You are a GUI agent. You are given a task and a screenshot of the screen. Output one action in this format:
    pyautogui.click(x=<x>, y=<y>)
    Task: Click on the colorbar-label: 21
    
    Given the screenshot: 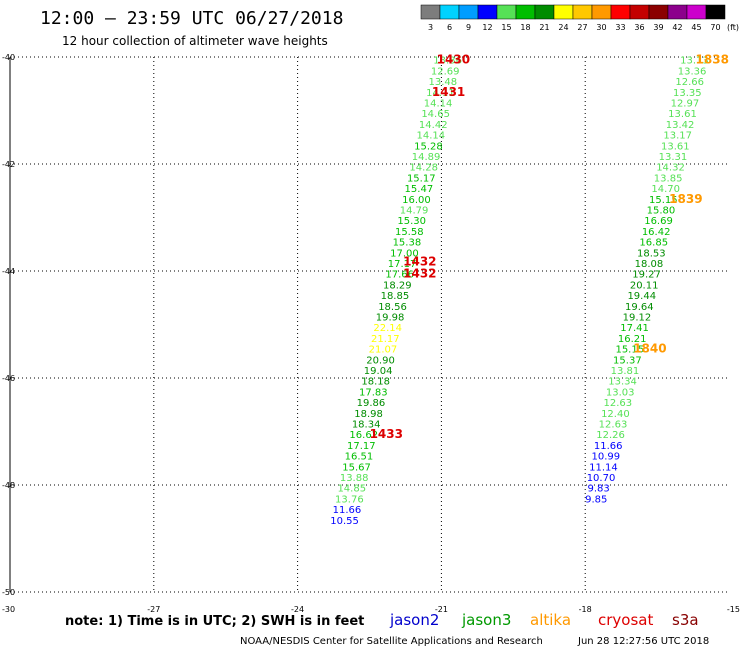 What is the action you would take?
    pyautogui.click(x=544, y=27)
    